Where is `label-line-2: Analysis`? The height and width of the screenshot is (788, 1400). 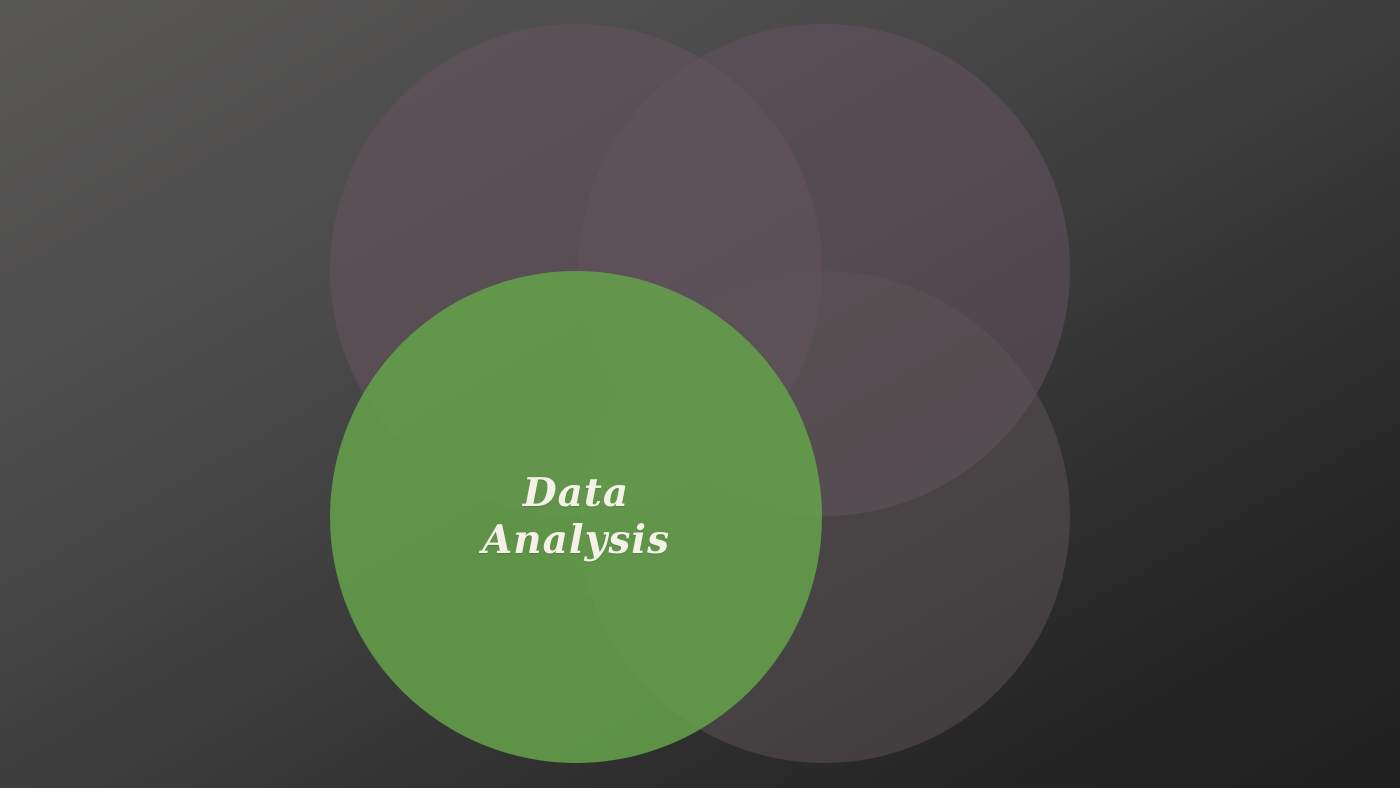 label-line-2: Analysis is located at coordinates (576, 540).